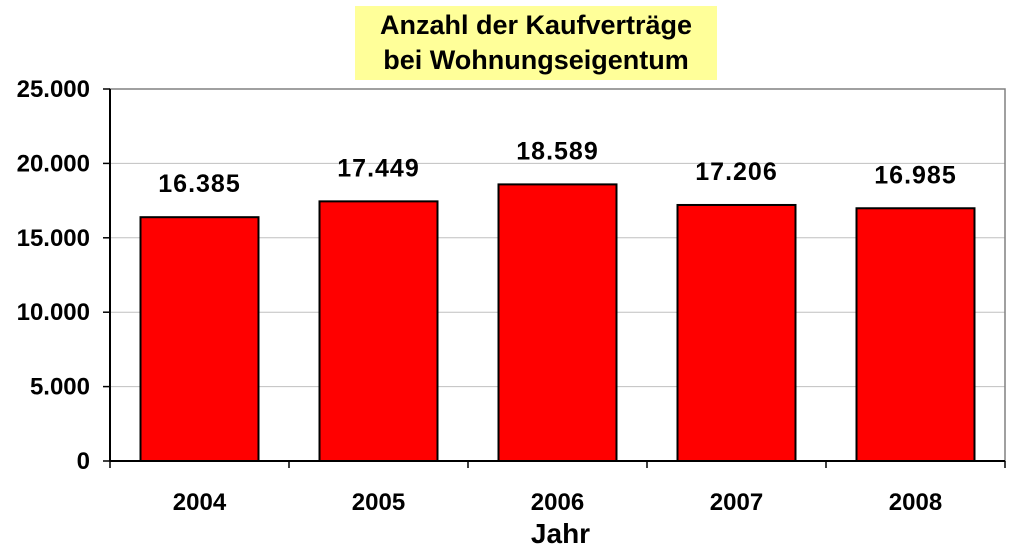  I want to click on x-tick-label-2008: 2008, so click(915, 502).